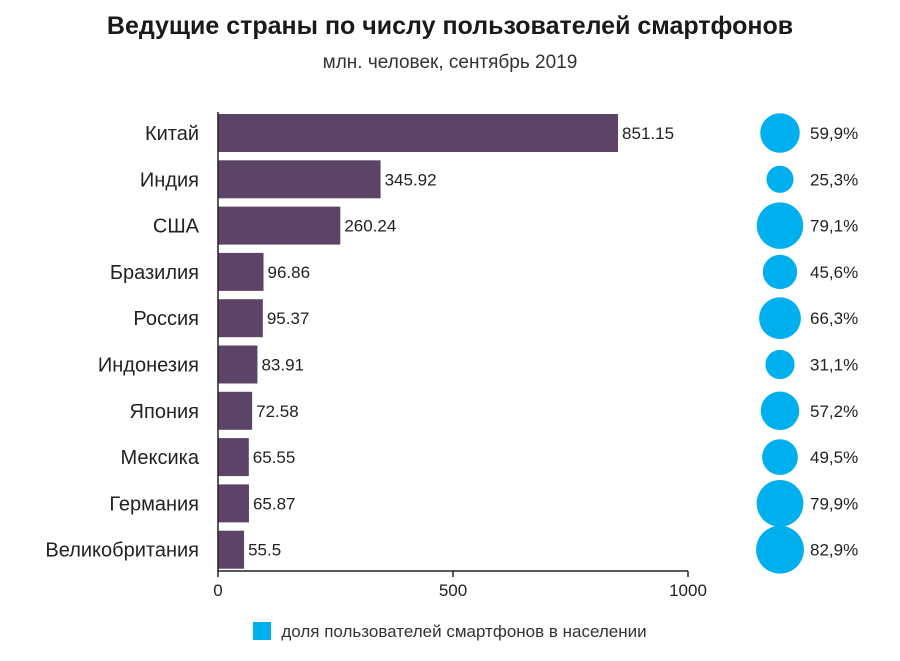 Image resolution: width=900 pixels, height=661 pixels. I want to click on share-label: 79,1%, so click(834, 226).